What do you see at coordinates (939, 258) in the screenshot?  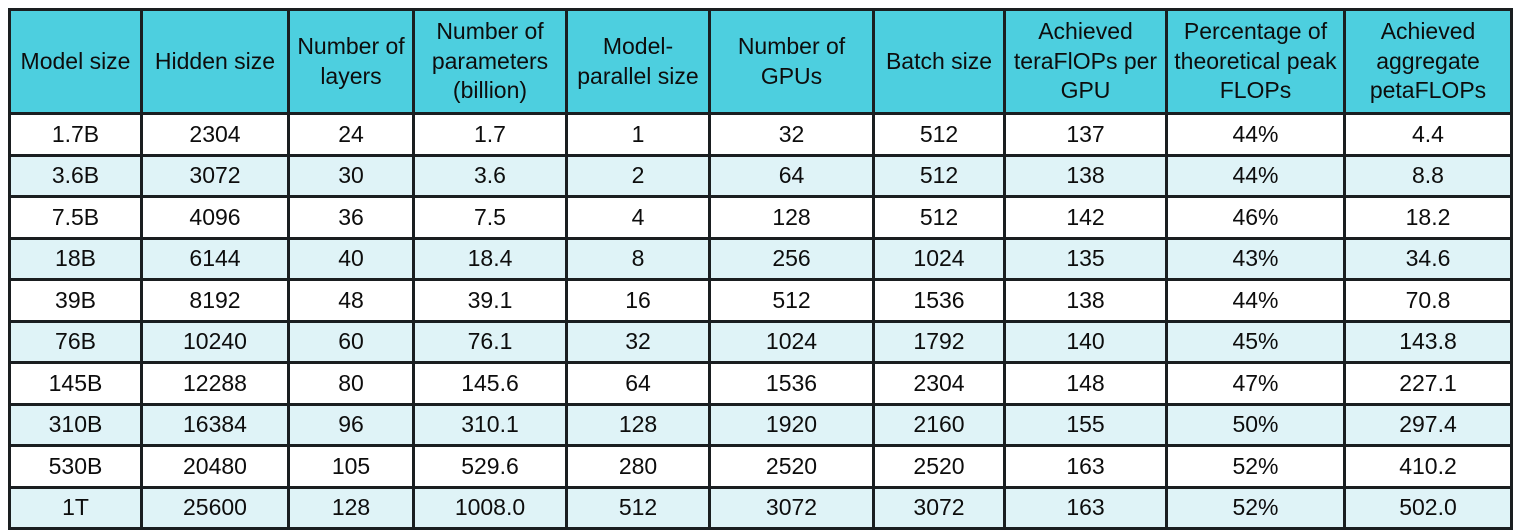 I see `cell-18b-batch-size: 1024` at bounding box center [939, 258].